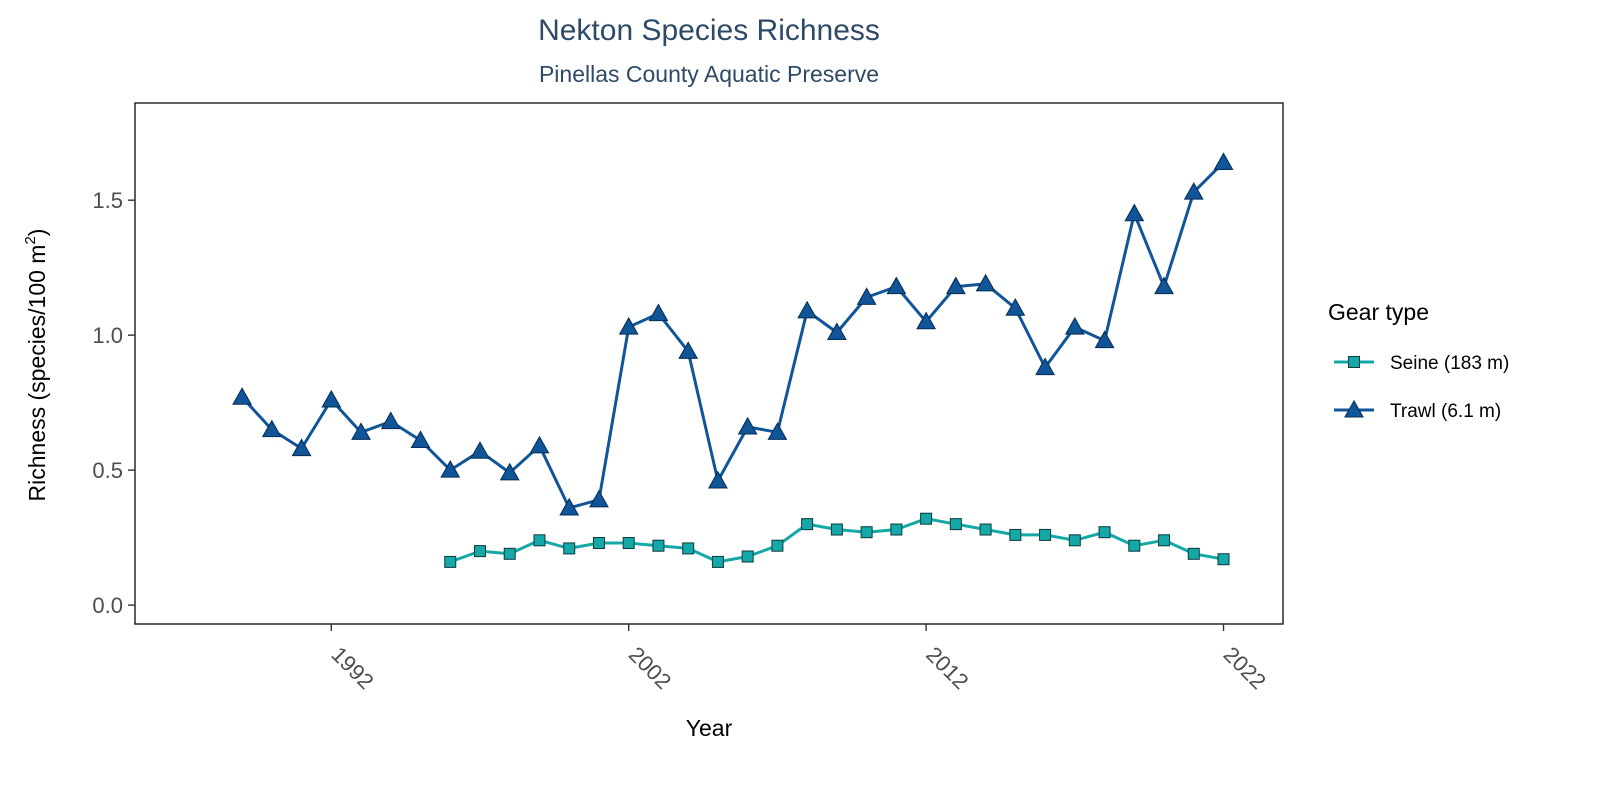  Describe the element at coordinates (107, 470) in the screenshot. I see `y-tick-label: 0.5` at that location.